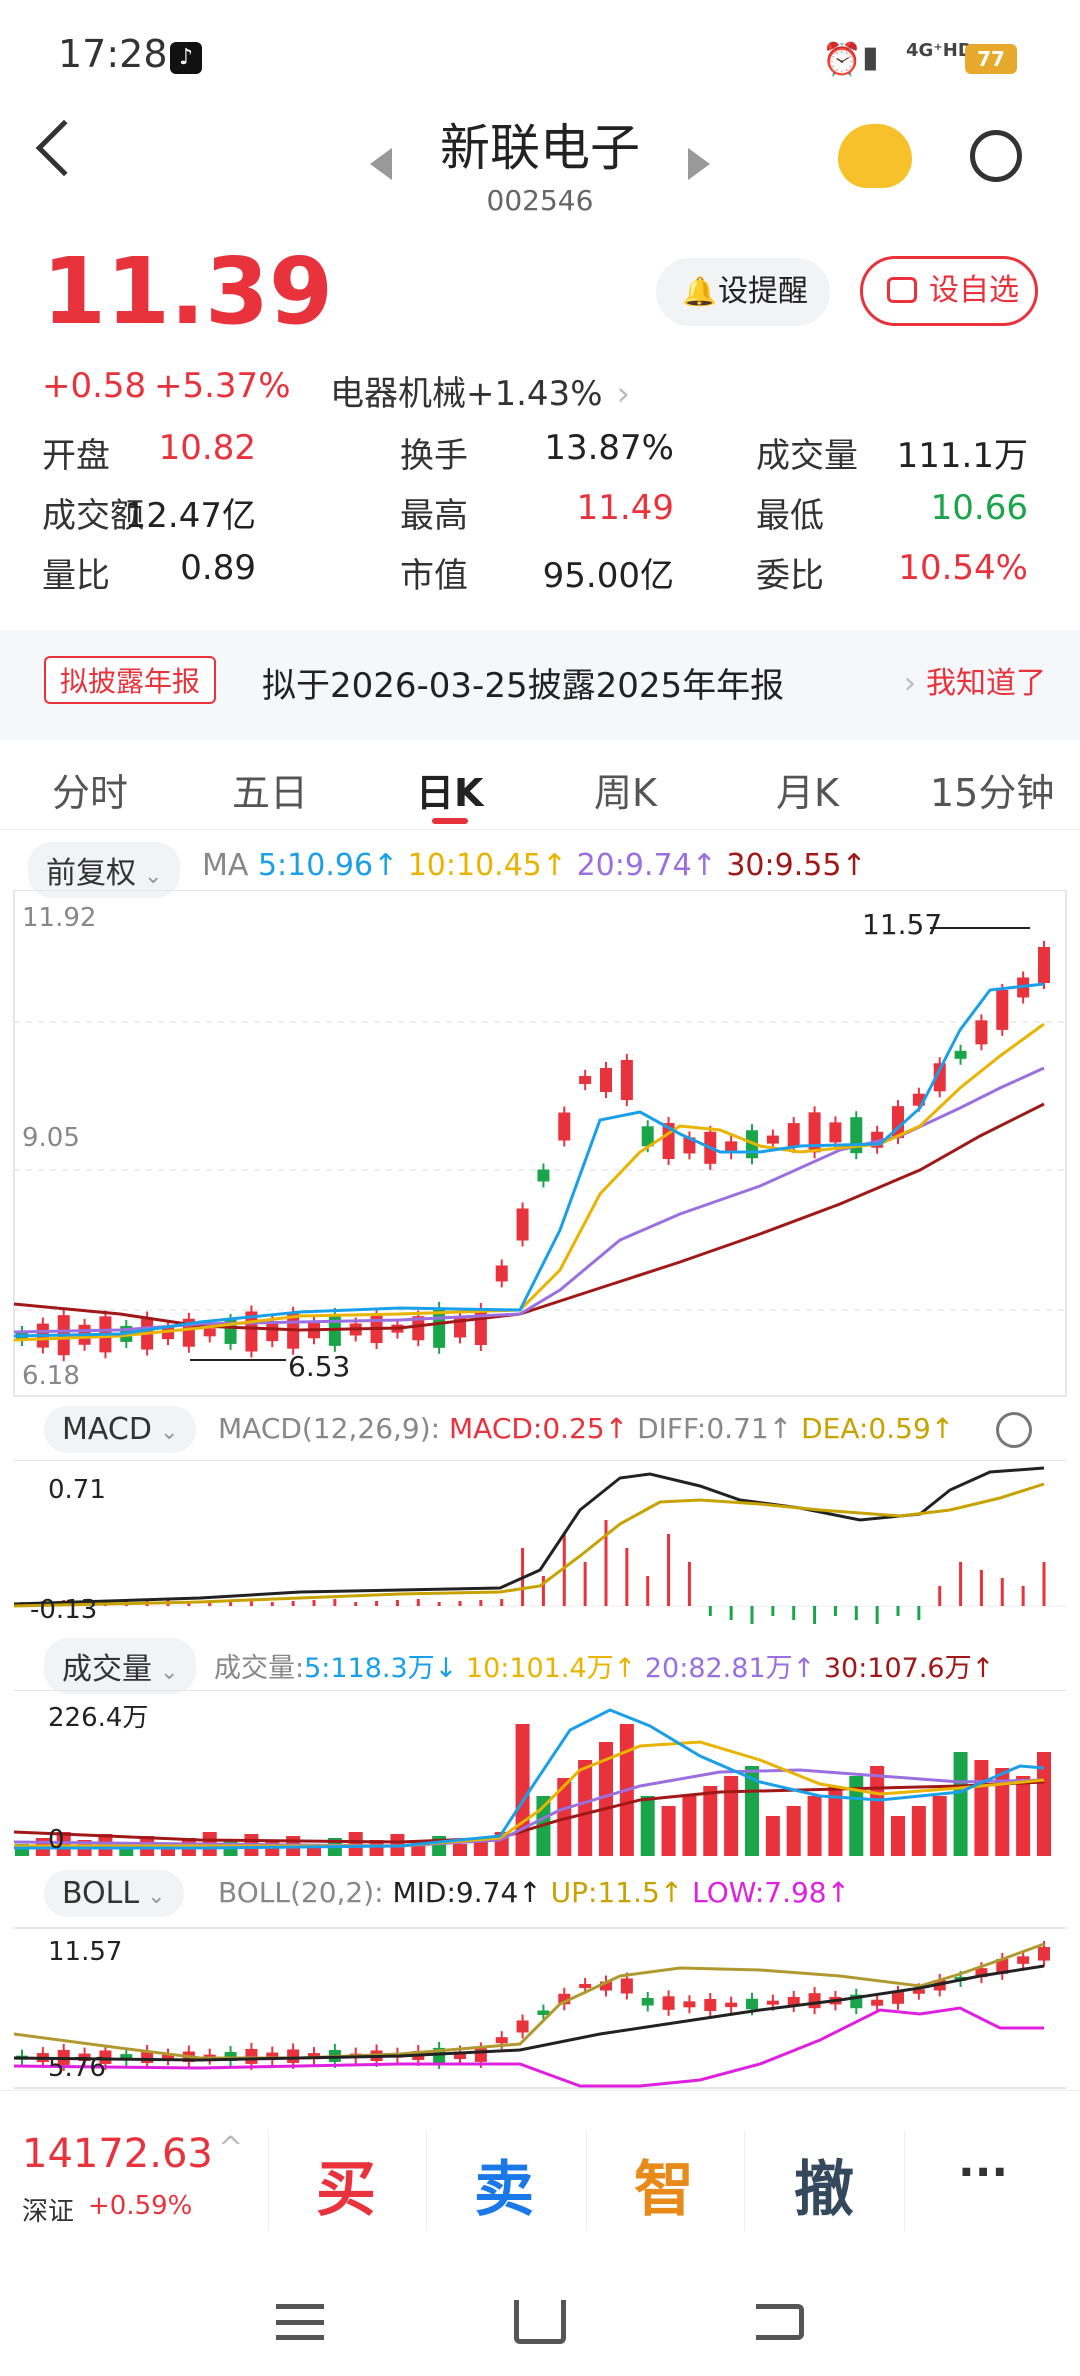 This screenshot has width=1080, height=2376. I want to click on stat-label: 最低, so click(790, 516).